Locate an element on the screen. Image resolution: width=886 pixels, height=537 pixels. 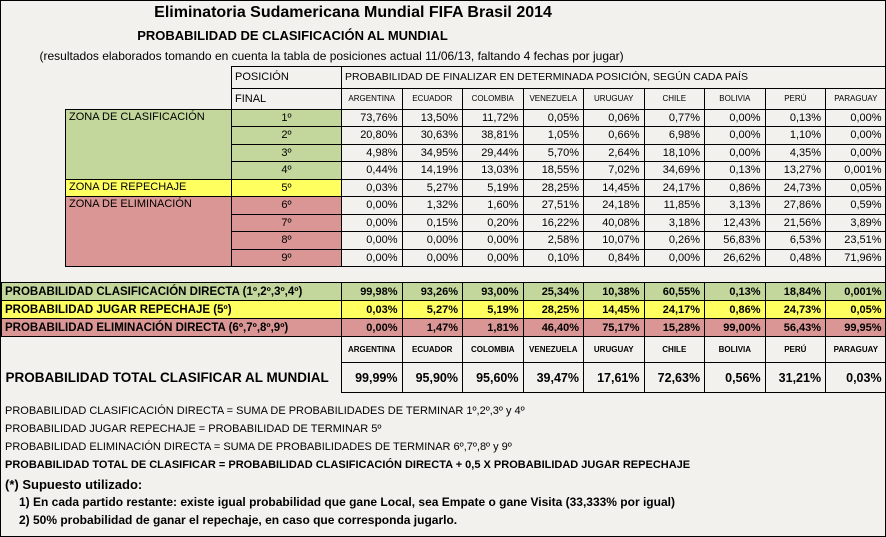
prob-cell: 1,10% is located at coordinates (795, 135).